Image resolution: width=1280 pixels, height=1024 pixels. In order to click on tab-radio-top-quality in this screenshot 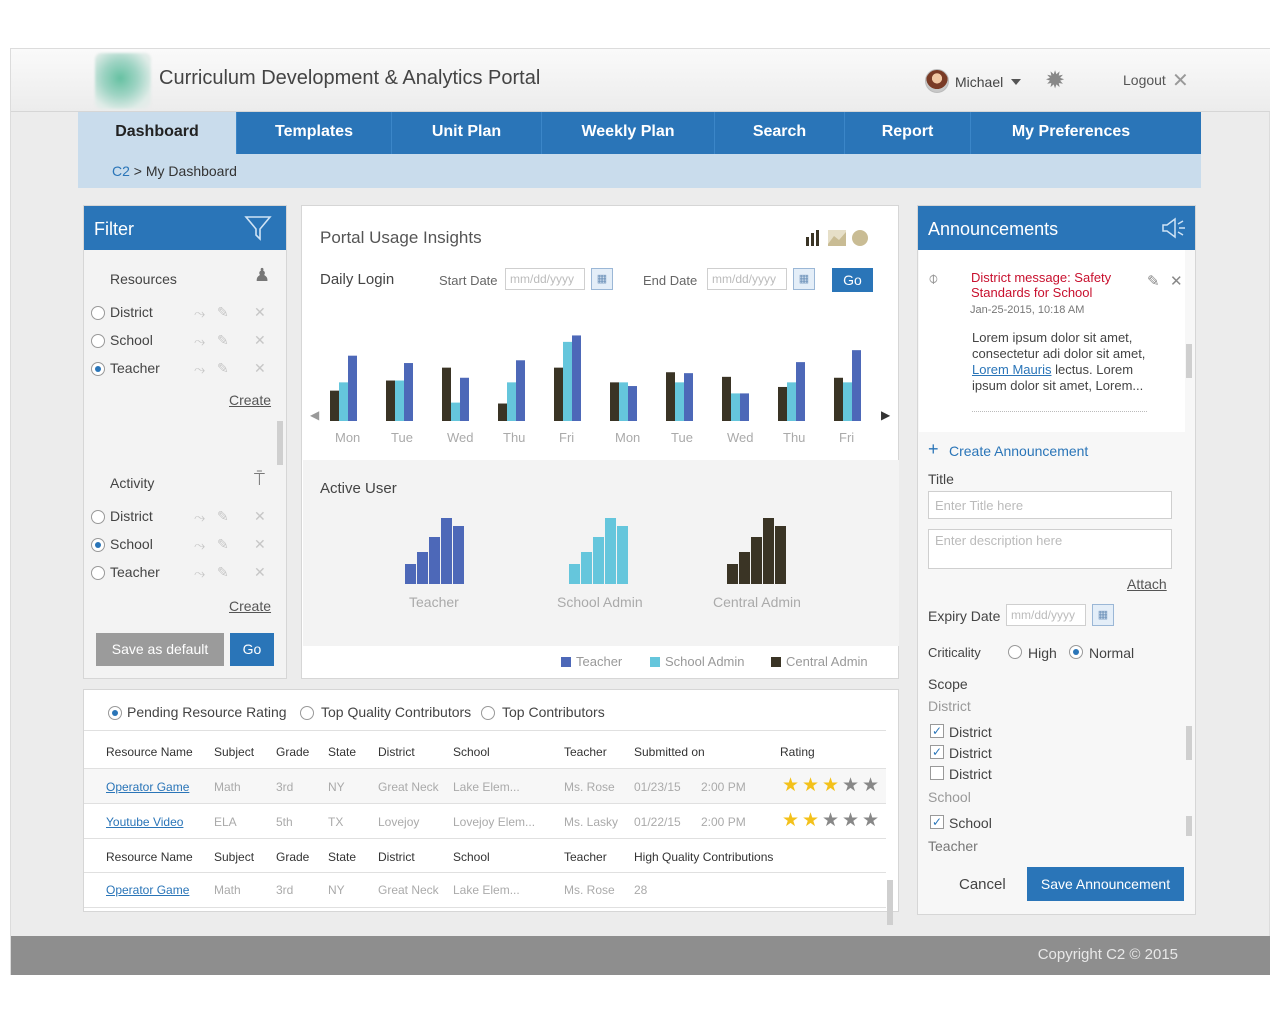, I will do `click(307, 713)`.